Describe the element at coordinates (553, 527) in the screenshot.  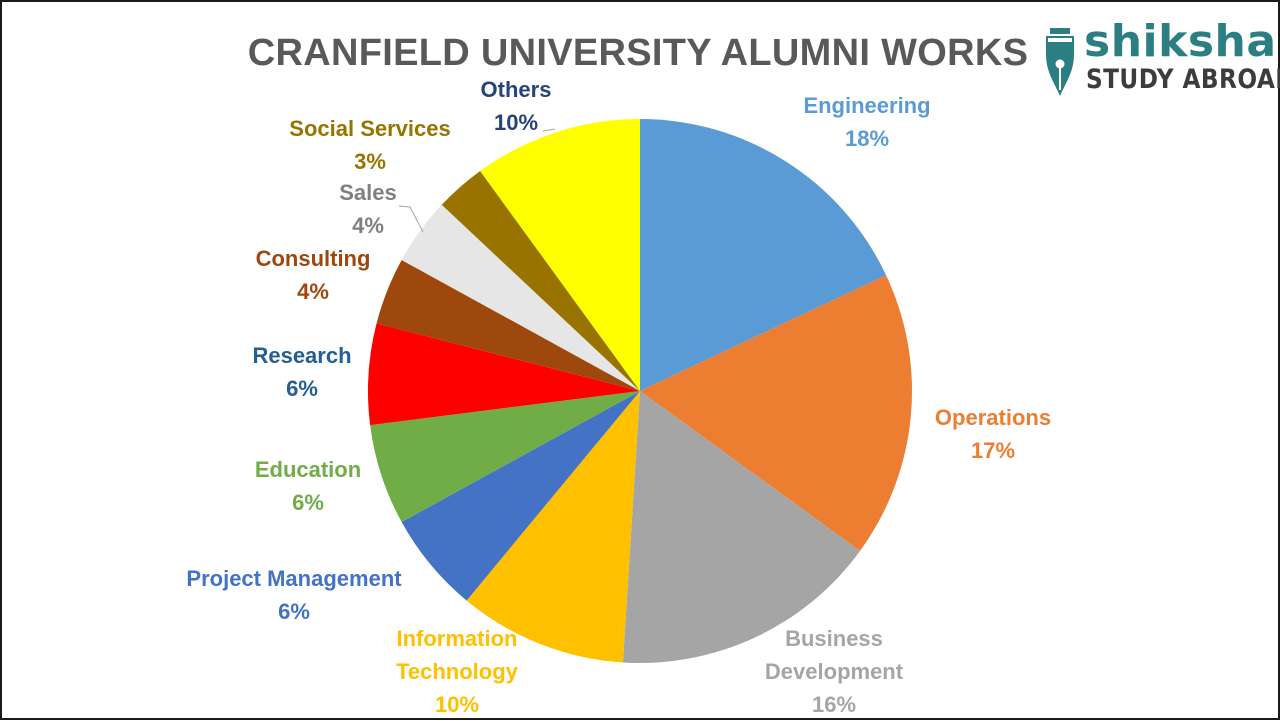
I see `pie-slice-information-technology` at that location.